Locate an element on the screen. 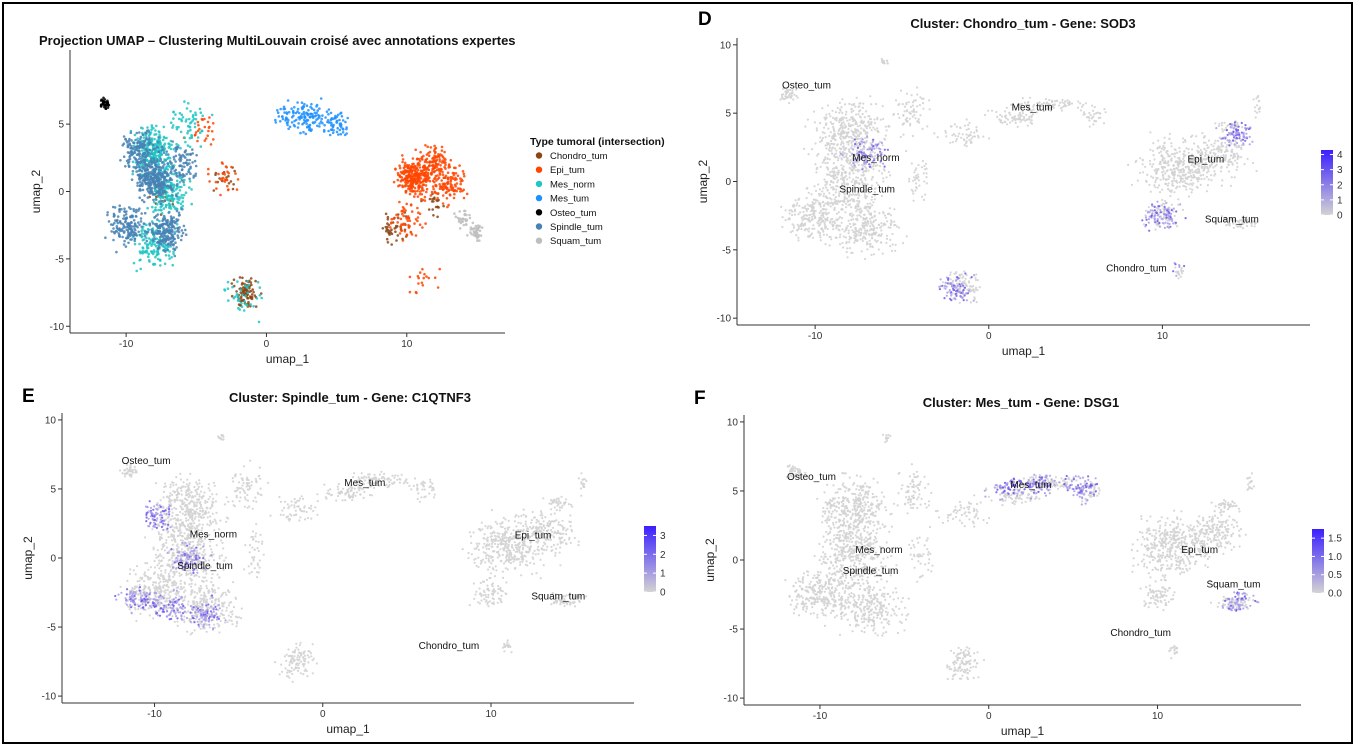 The image size is (1359, 750). legend-swatch is located at coordinates (539, 198).